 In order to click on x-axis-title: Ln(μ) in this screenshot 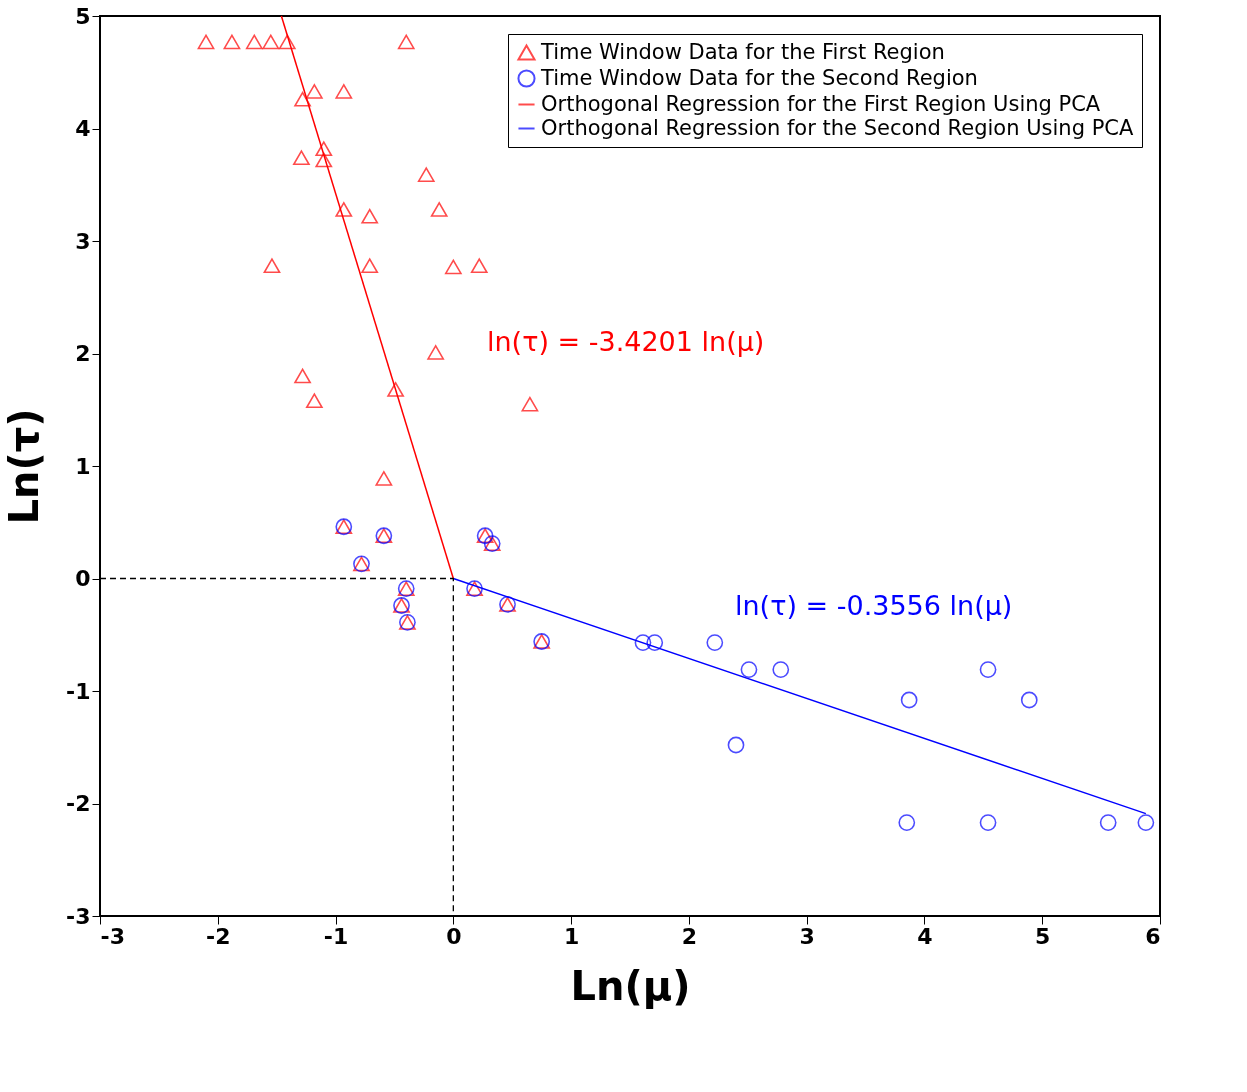, I will do `click(630, 985)`.